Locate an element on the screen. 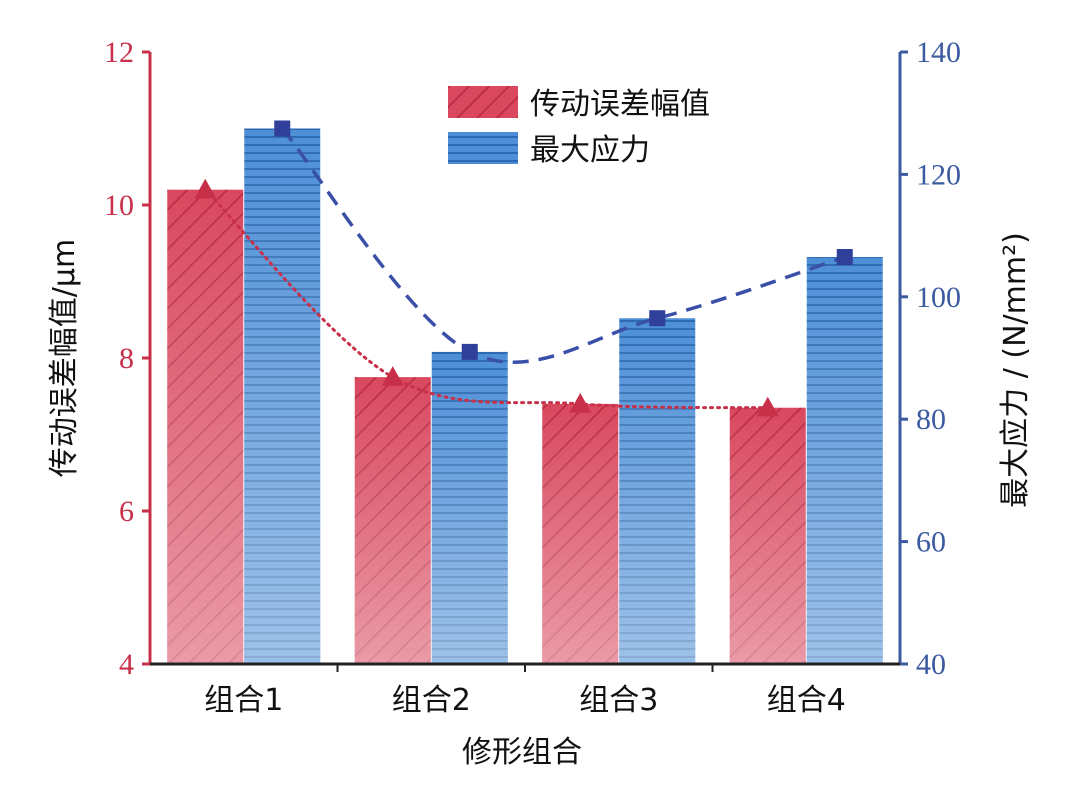  x-axis-title: 修形组合 is located at coordinates (522, 752).